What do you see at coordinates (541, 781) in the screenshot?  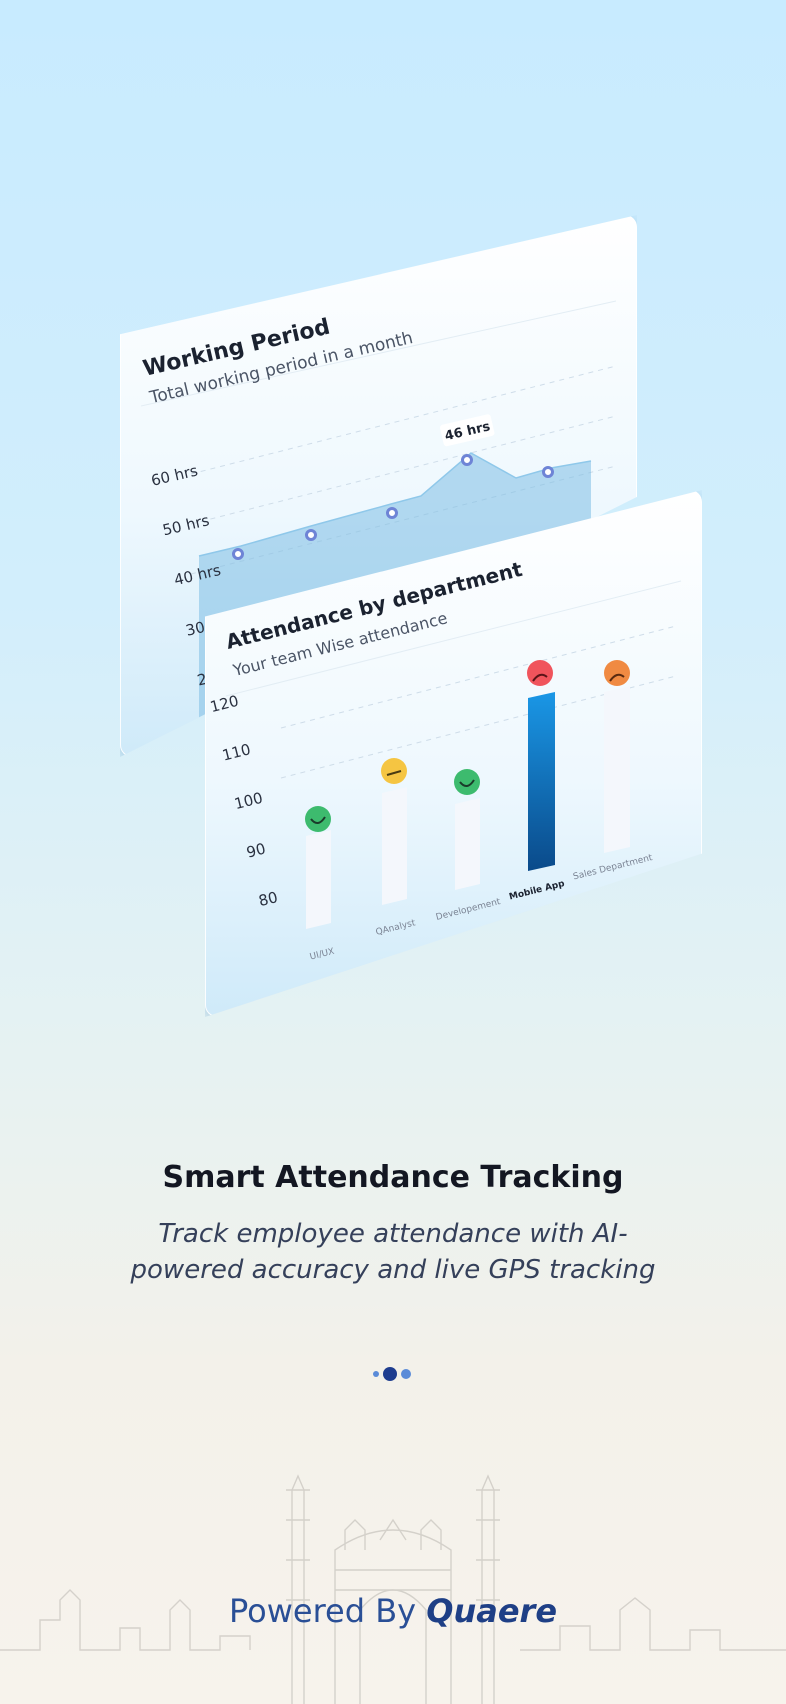 I see `bar-mobile-app` at bounding box center [541, 781].